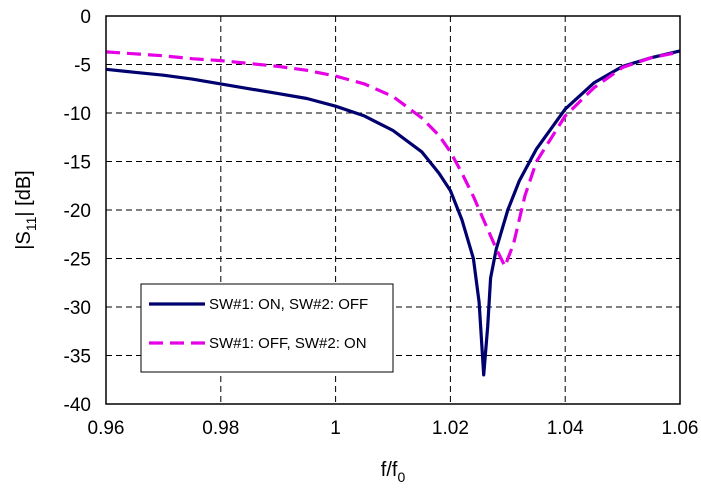  I want to click on legend-box, so click(267, 328).